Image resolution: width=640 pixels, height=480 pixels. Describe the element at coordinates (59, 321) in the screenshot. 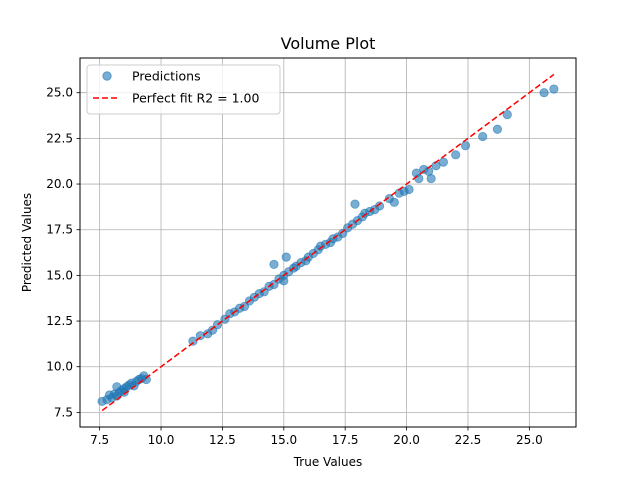

I see `y-tick-label: 12.5` at that location.